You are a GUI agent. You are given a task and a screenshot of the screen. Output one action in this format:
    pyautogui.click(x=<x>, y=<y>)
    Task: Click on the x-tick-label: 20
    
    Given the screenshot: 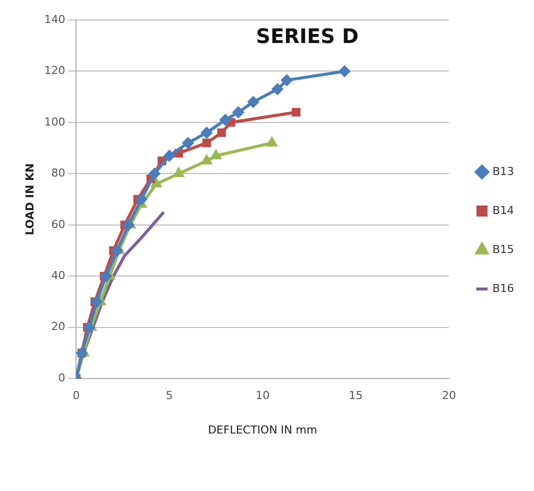 What is the action you would take?
    pyautogui.click(x=449, y=395)
    